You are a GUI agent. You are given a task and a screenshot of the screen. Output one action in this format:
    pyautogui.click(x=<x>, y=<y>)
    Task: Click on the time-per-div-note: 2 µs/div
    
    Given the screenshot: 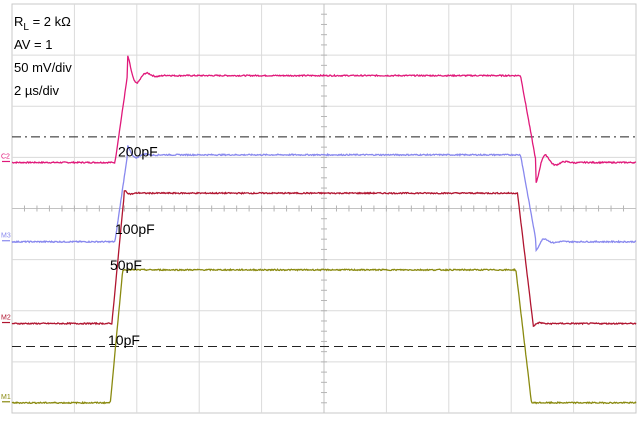 What is the action you would take?
    pyautogui.click(x=37, y=90)
    